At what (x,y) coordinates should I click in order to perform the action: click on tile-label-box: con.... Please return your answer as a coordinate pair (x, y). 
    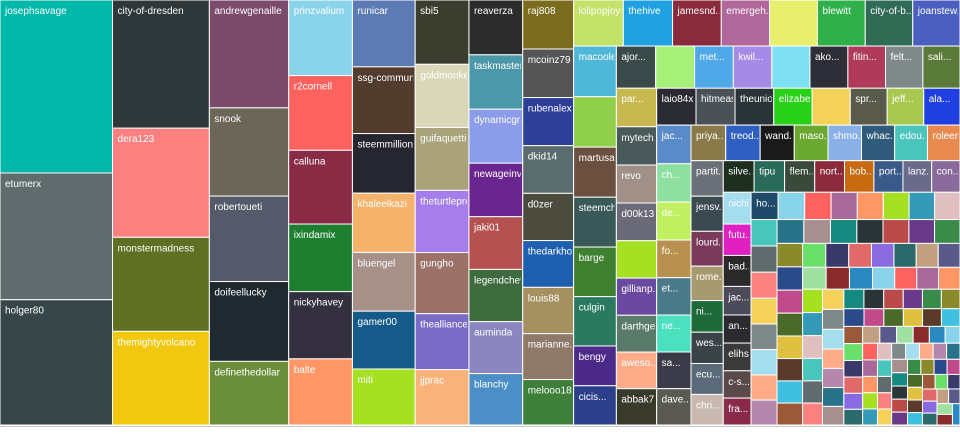
    Looking at the image, I should click on (947, 172).